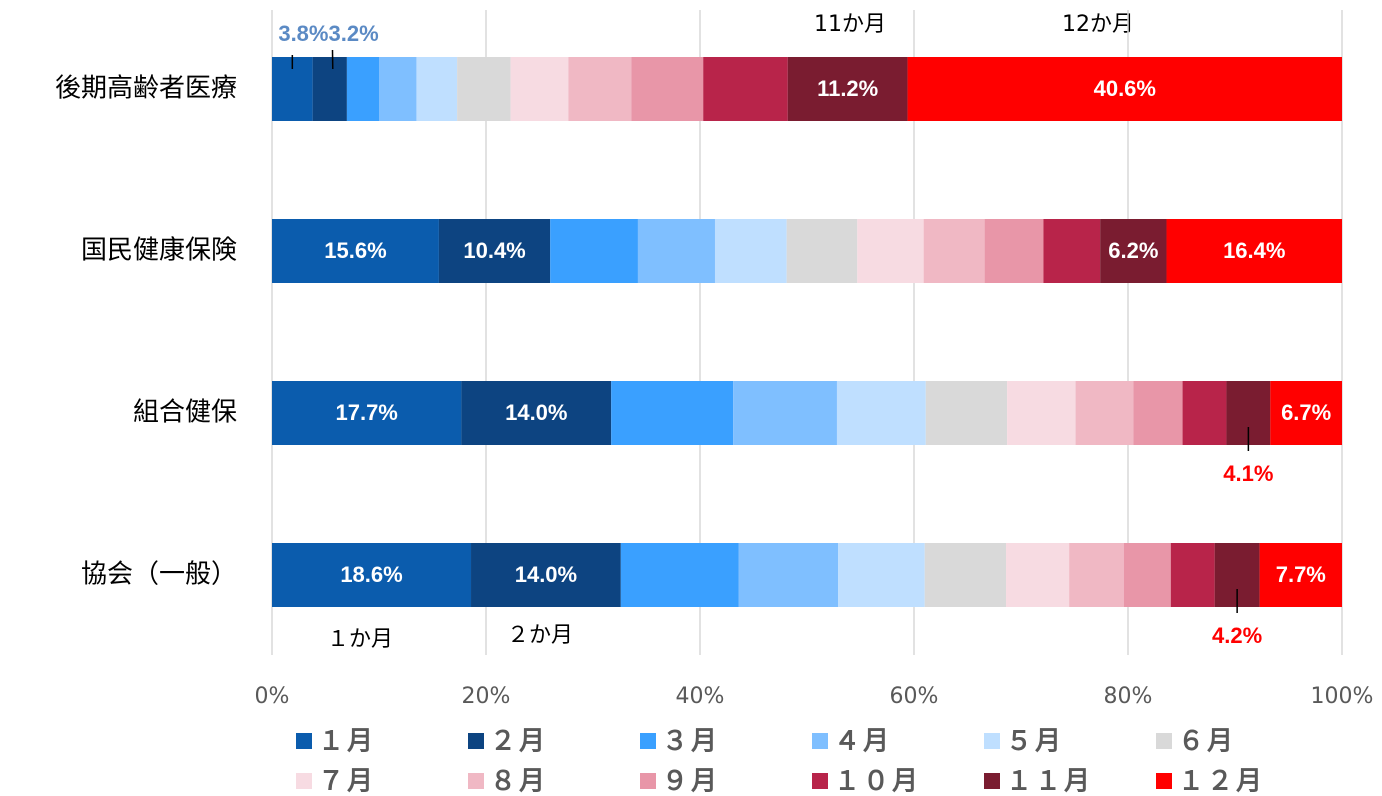 This screenshot has height=796, width=1382. What do you see at coordinates (519, 742) in the screenshot?
I see `legend-label: ２月` at bounding box center [519, 742].